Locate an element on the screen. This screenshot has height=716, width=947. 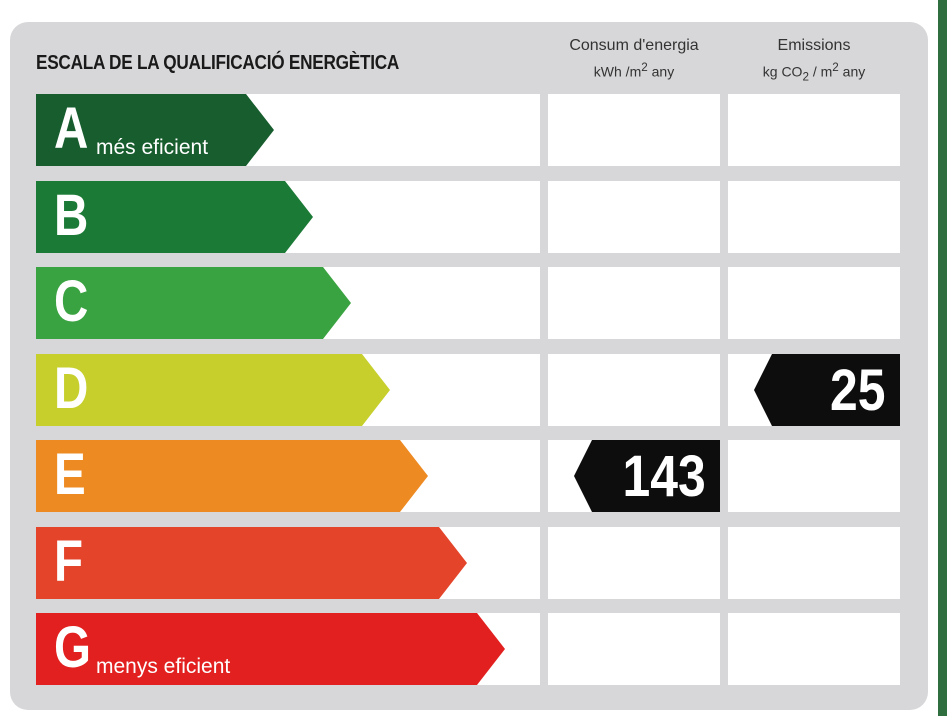
rating-arrow-f: F is located at coordinates (251, 563).